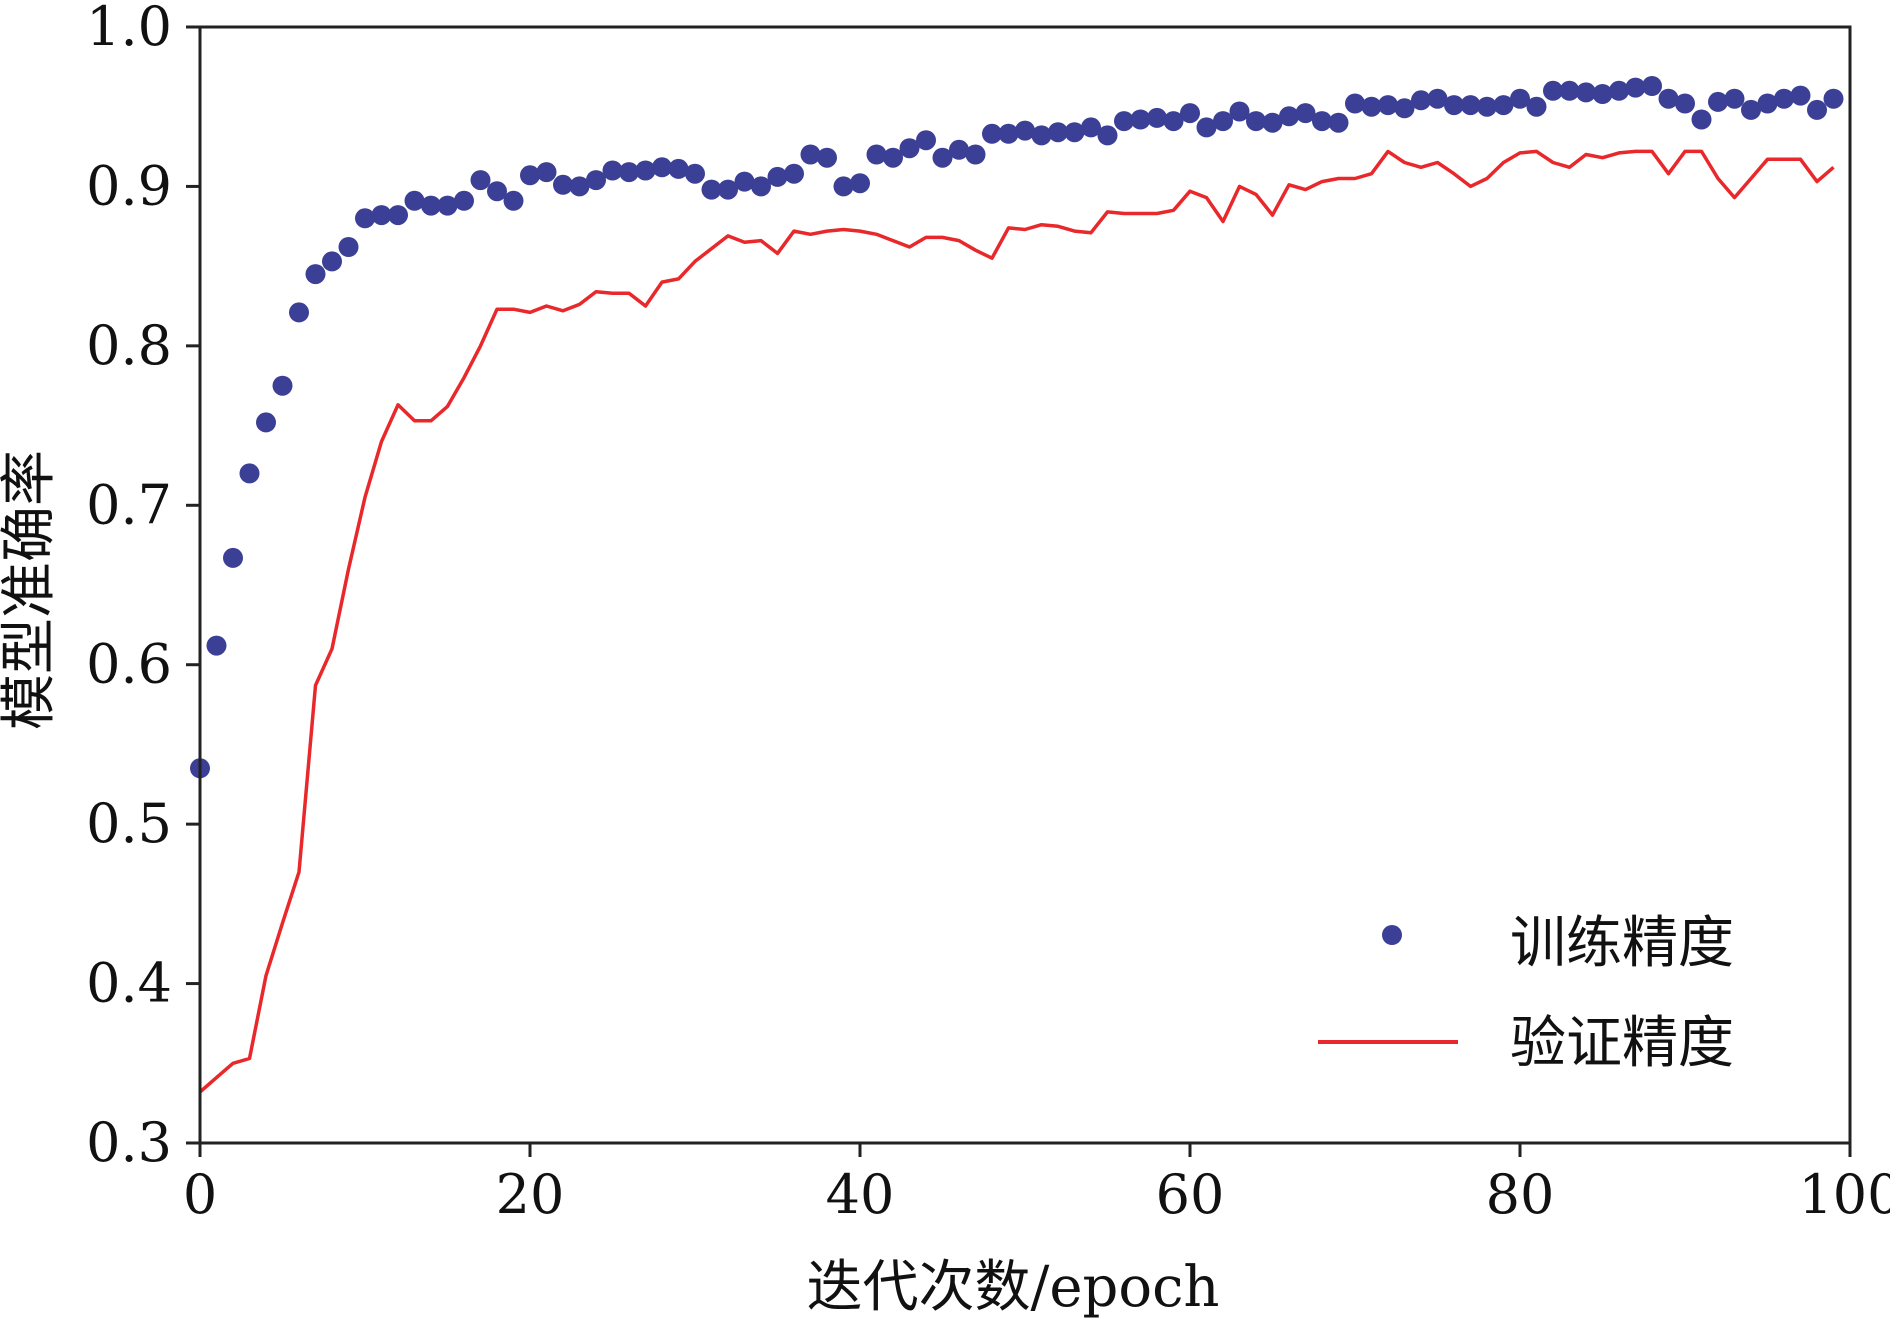 The height and width of the screenshot is (1318, 1890). What do you see at coordinates (129, 185) in the screenshot?
I see `y-tick-label: 0.9` at bounding box center [129, 185].